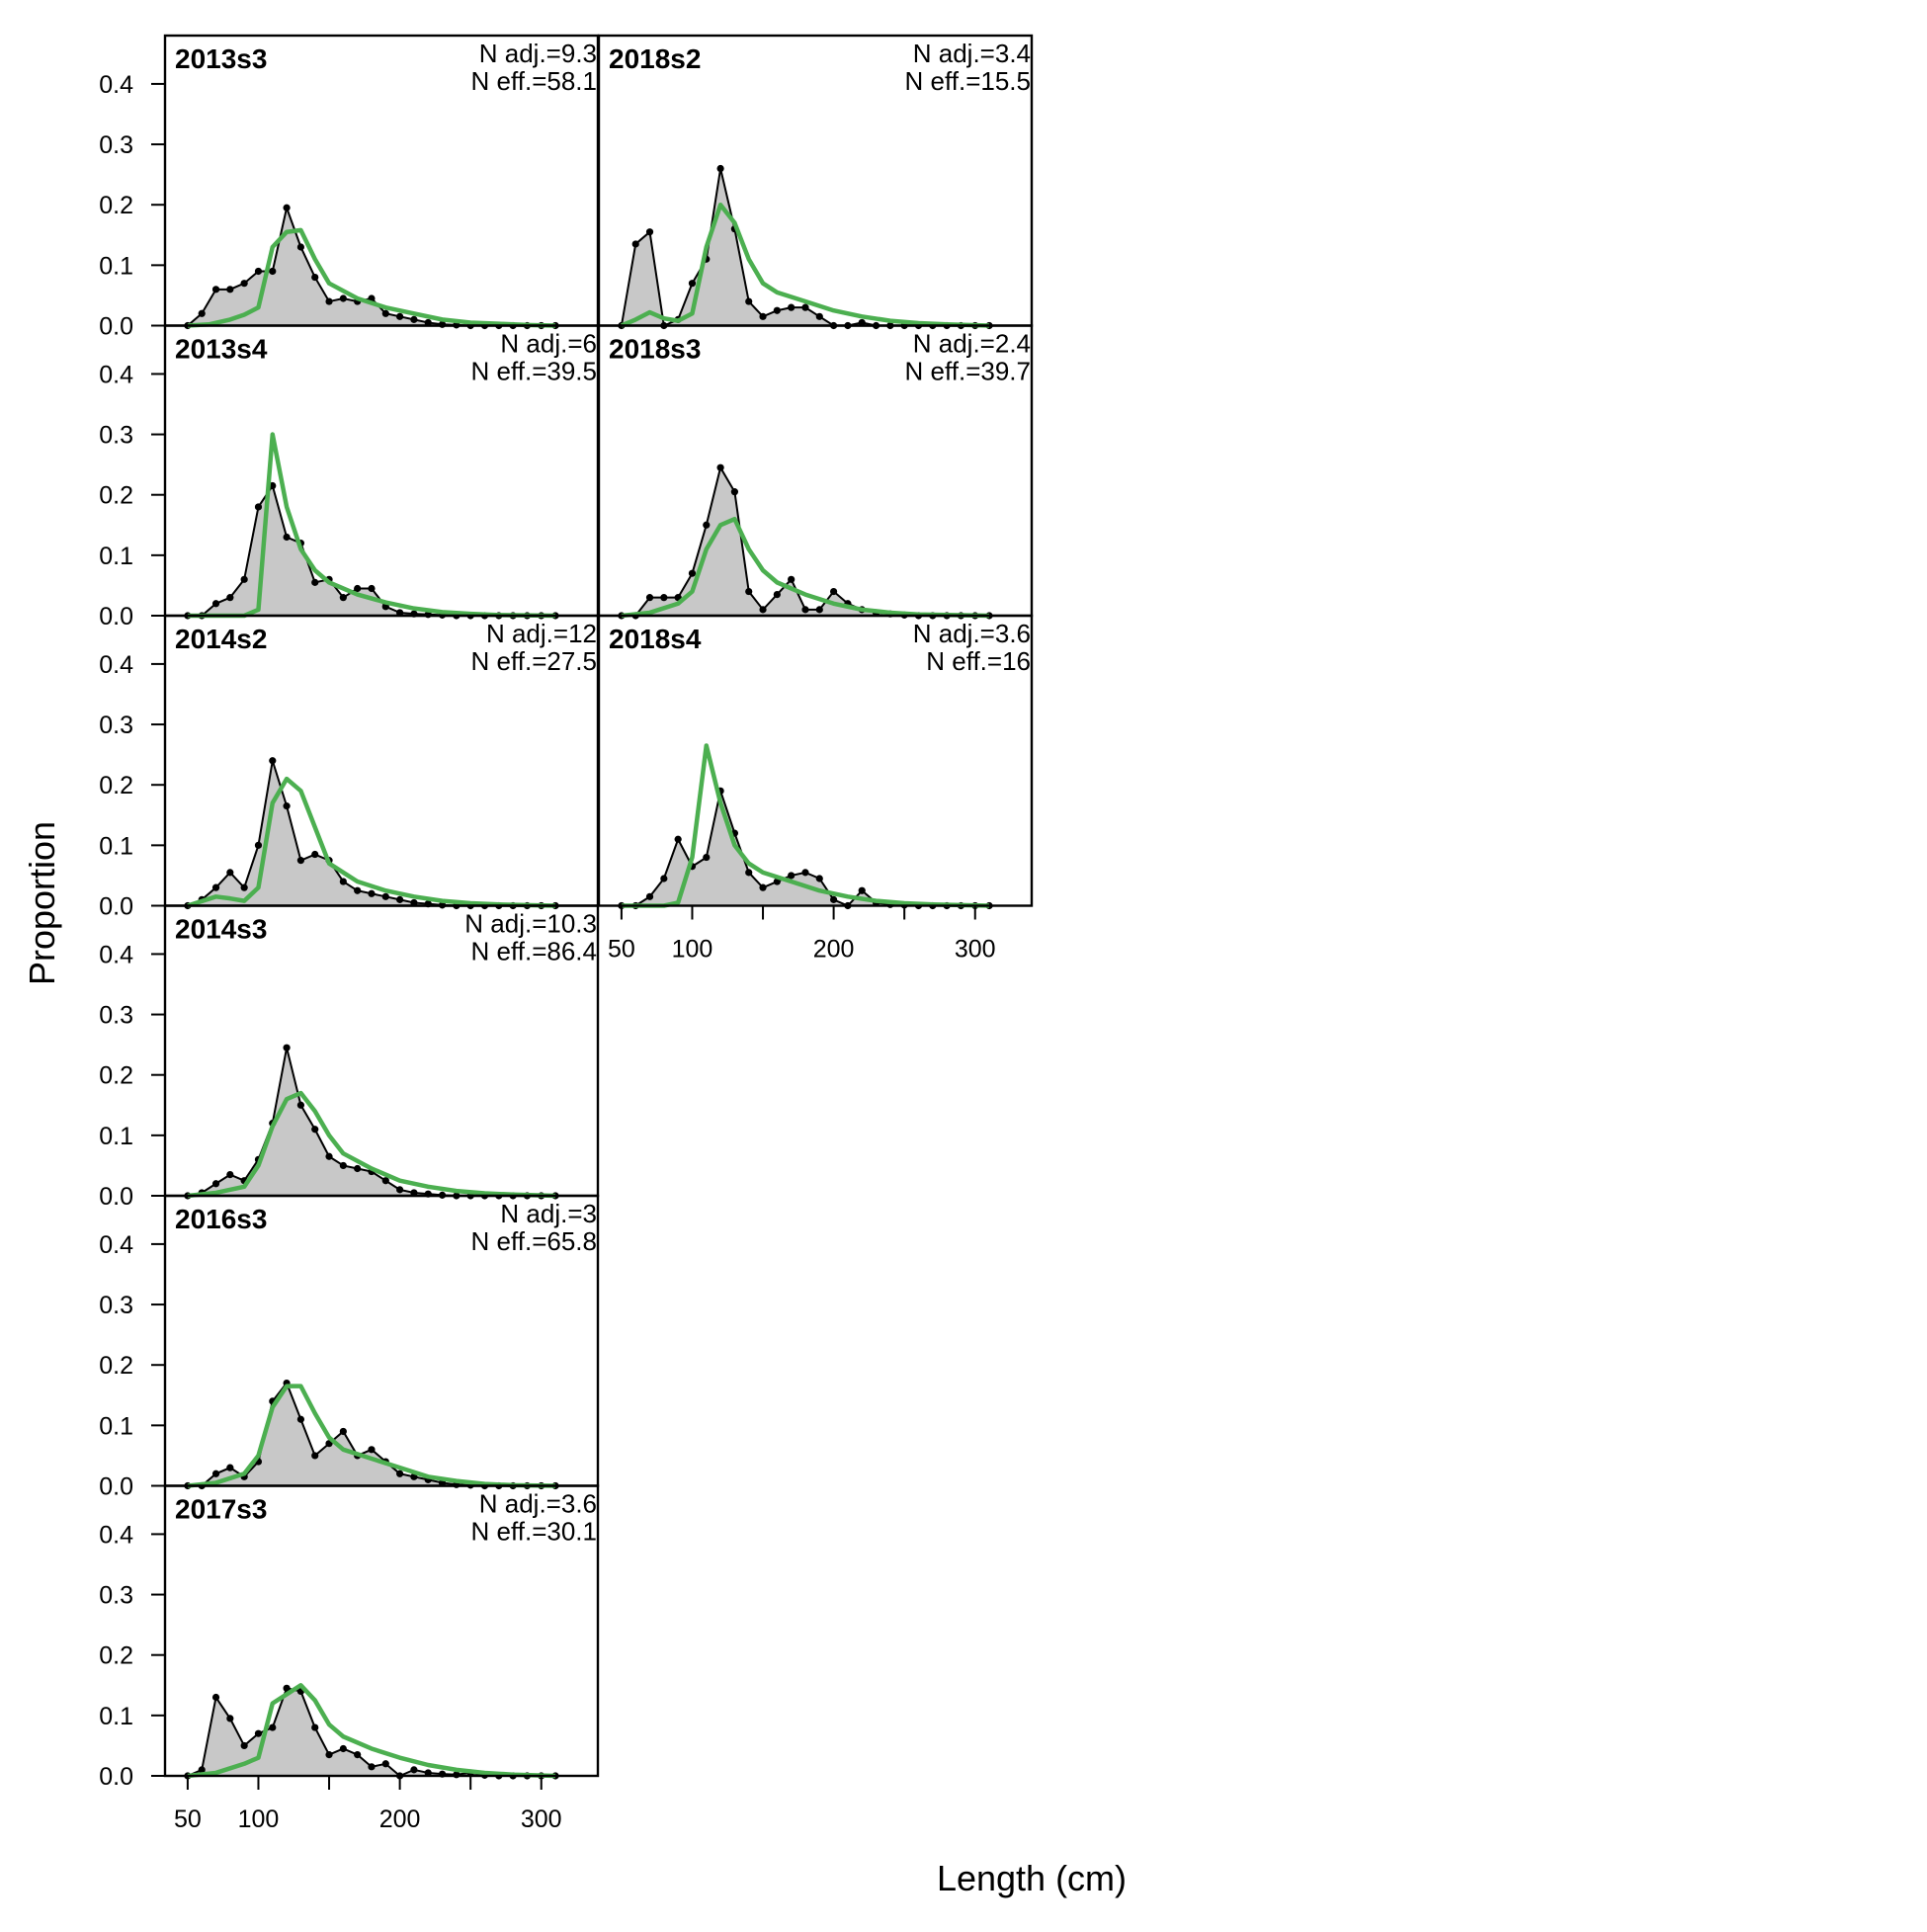 Image resolution: width=1927 pixels, height=1932 pixels. What do you see at coordinates (221, 1509) in the screenshot?
I see `panel-title: 2017s3` at bounding box center [221, 1509].